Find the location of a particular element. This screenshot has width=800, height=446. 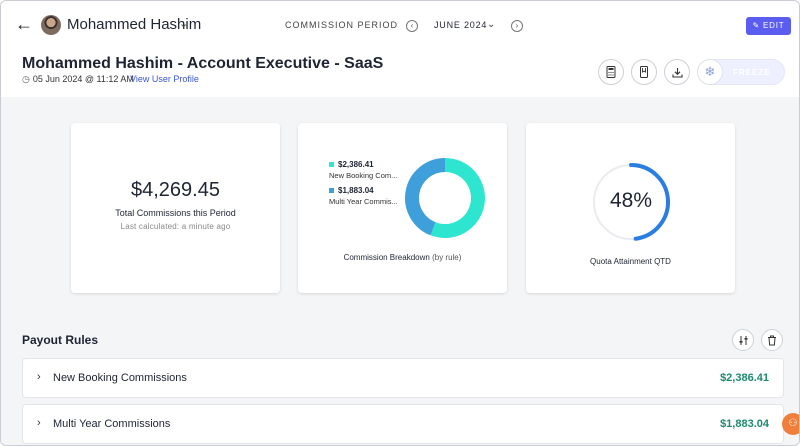

sliders-icon is located at coordinates (743, 340).